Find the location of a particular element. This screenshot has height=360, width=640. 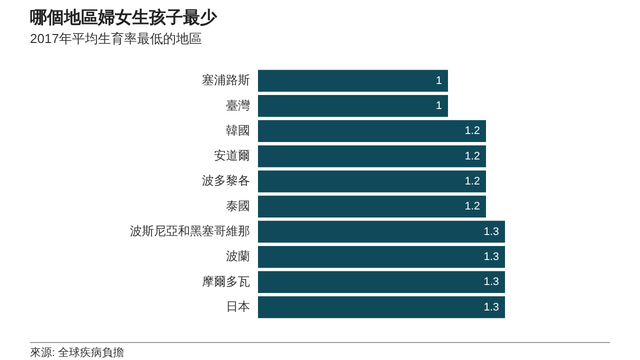

y-tick-label: 波蘭 is located at coordinates (238, 256).